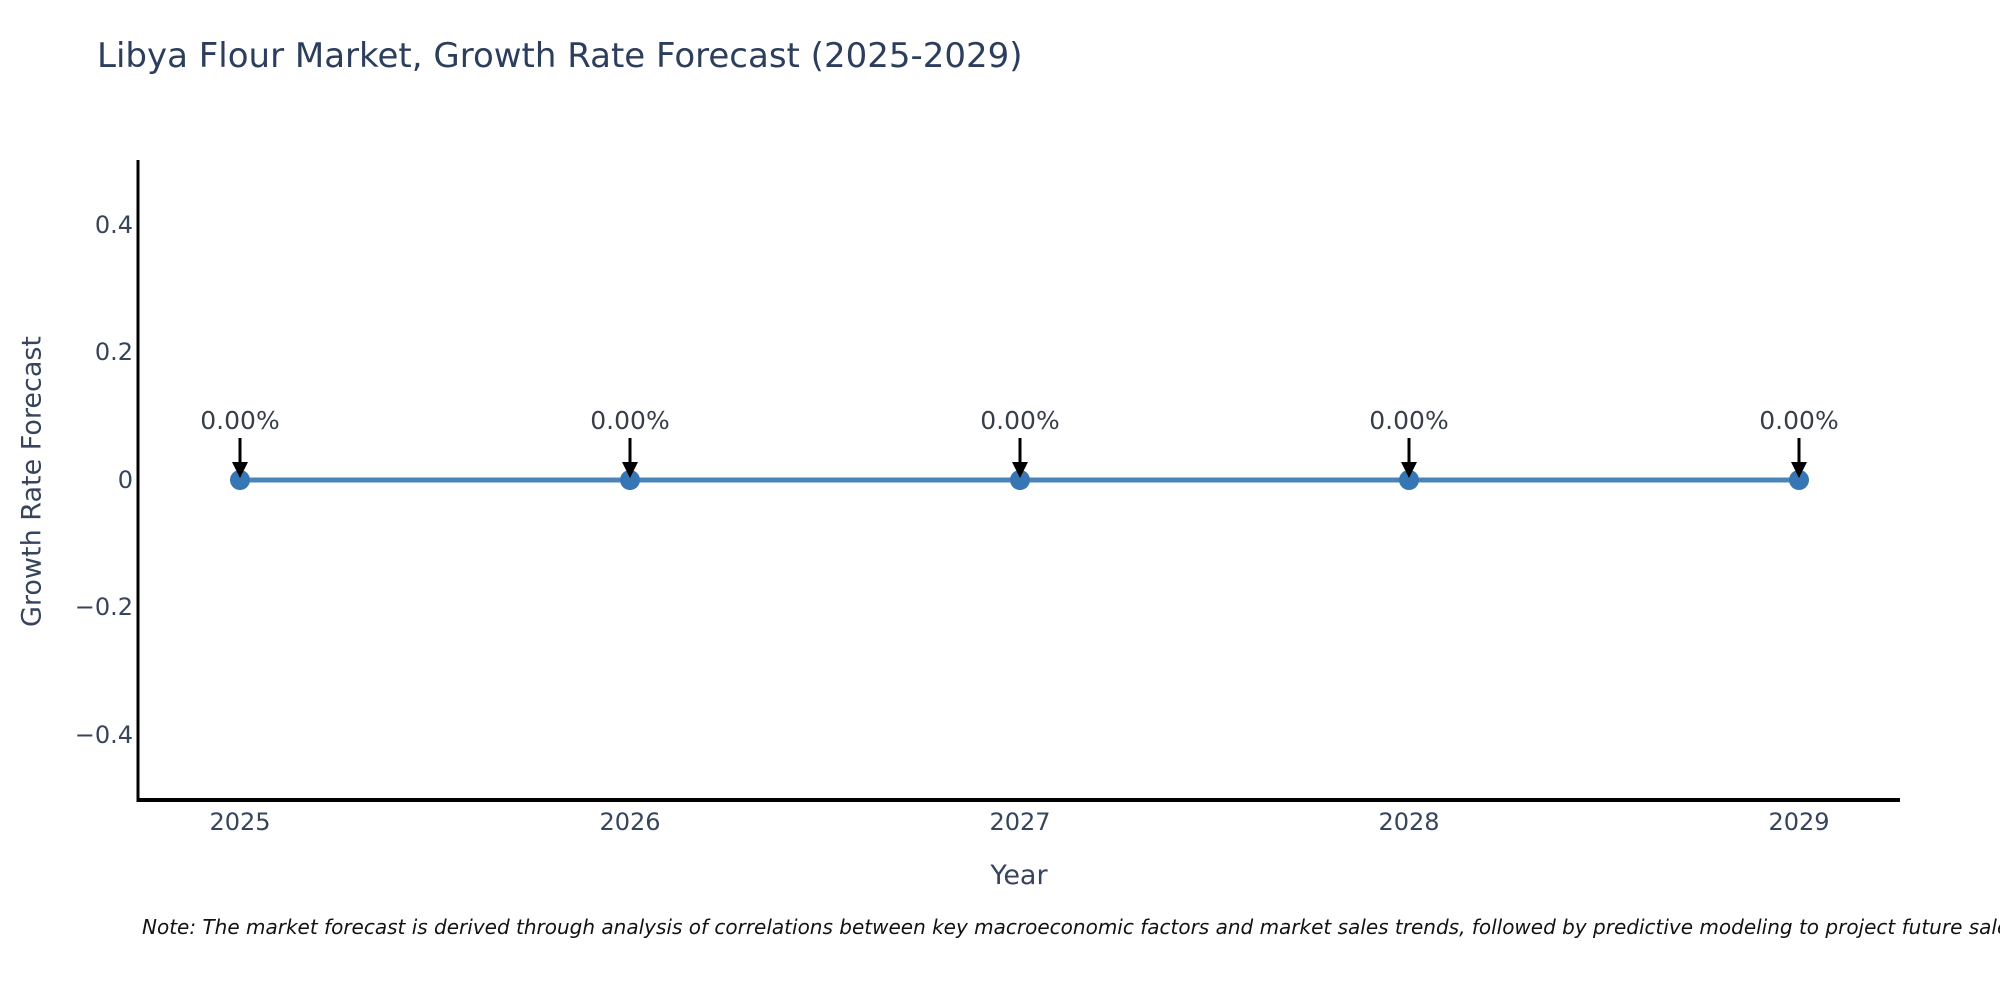  Describe the element at coordinates (113, 225) in the screenshot. I see `y-tick-label: 0.4` at that location.